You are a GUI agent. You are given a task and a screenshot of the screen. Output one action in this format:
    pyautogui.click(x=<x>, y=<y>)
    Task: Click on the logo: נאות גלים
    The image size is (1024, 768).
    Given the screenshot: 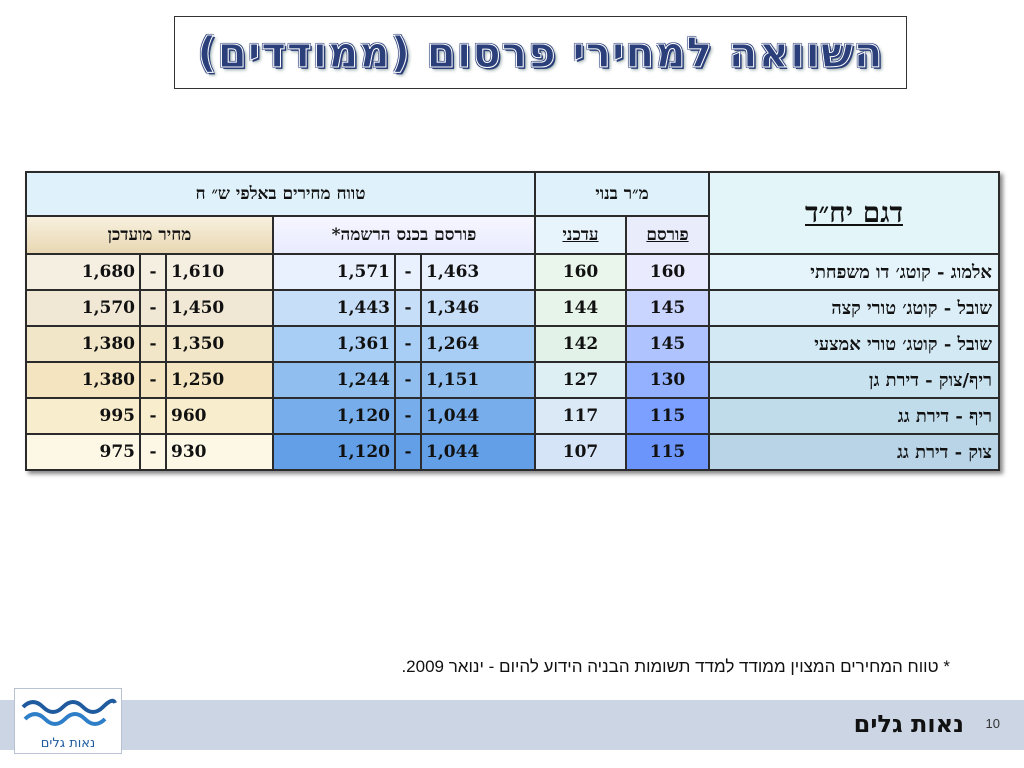 What is the action you would take?
    pyautogui.click(x=68, y=721)
    